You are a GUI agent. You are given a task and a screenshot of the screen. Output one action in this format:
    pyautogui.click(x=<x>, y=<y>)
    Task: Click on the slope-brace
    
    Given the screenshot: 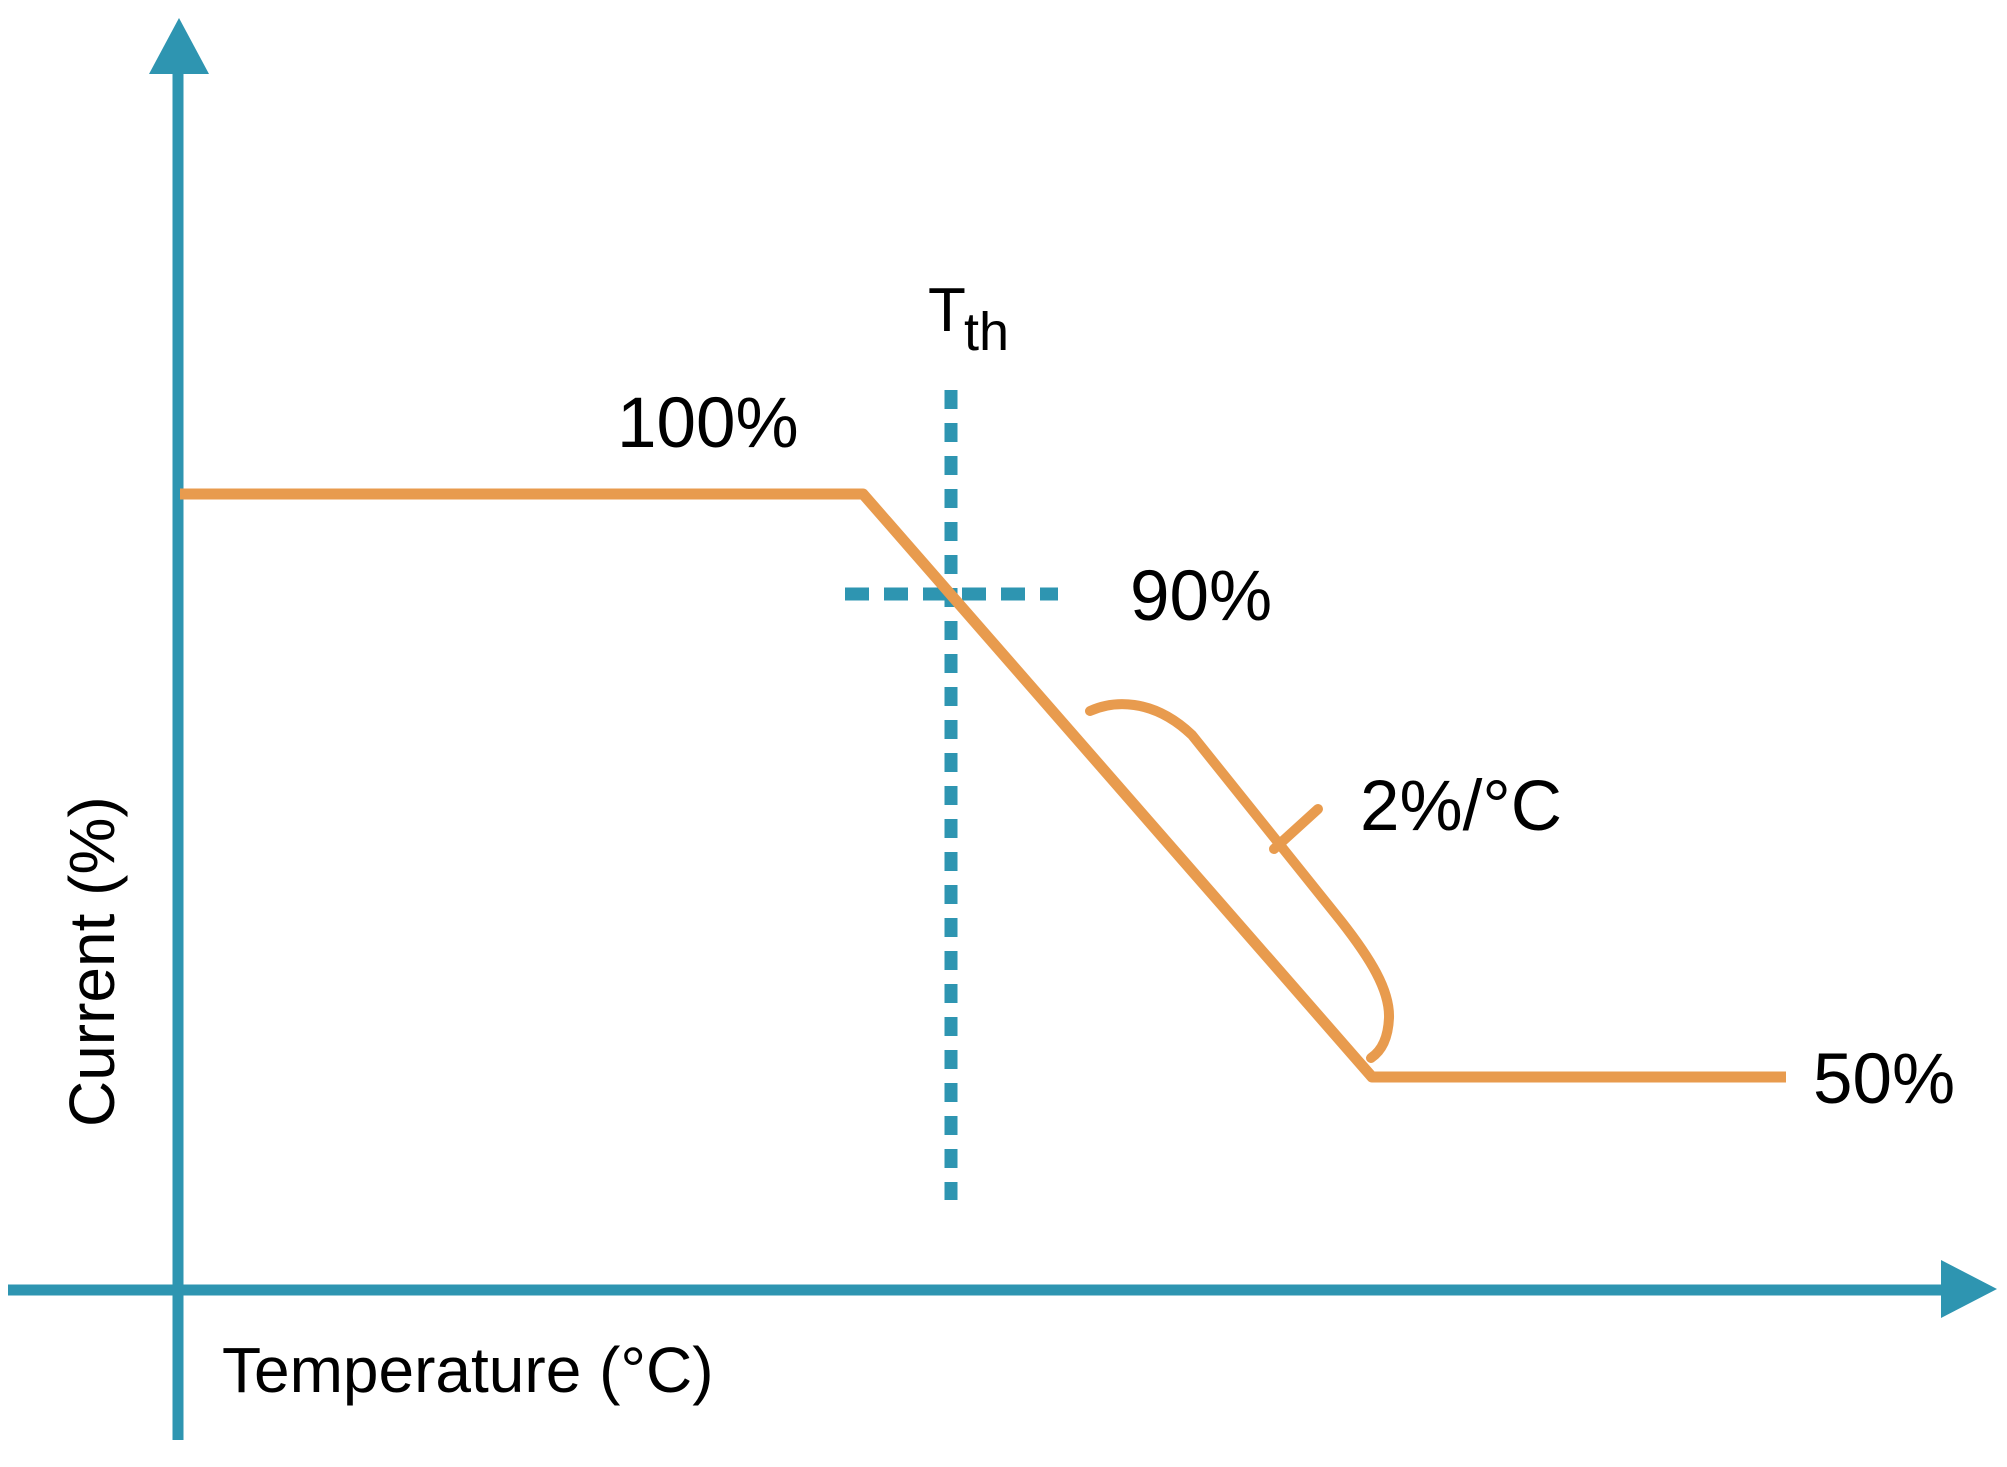 What is the action you would take?
    pyautogui.click(x=1240, y=881)
    